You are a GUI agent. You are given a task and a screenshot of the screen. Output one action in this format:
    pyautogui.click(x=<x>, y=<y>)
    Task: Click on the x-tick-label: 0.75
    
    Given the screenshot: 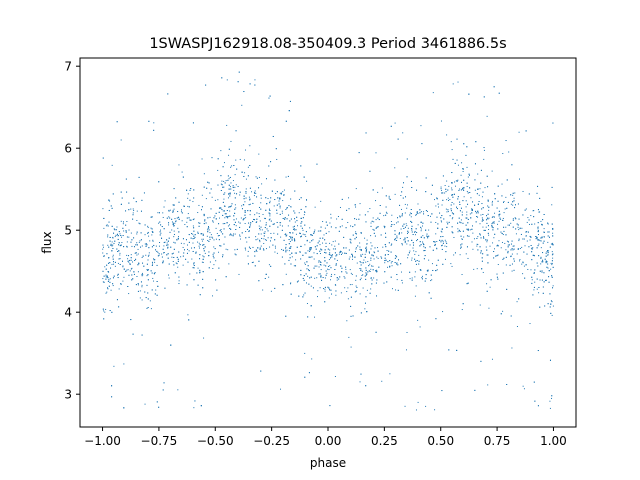 What is the action you would take?
    pyautogui.click(x=497, y=441)
    